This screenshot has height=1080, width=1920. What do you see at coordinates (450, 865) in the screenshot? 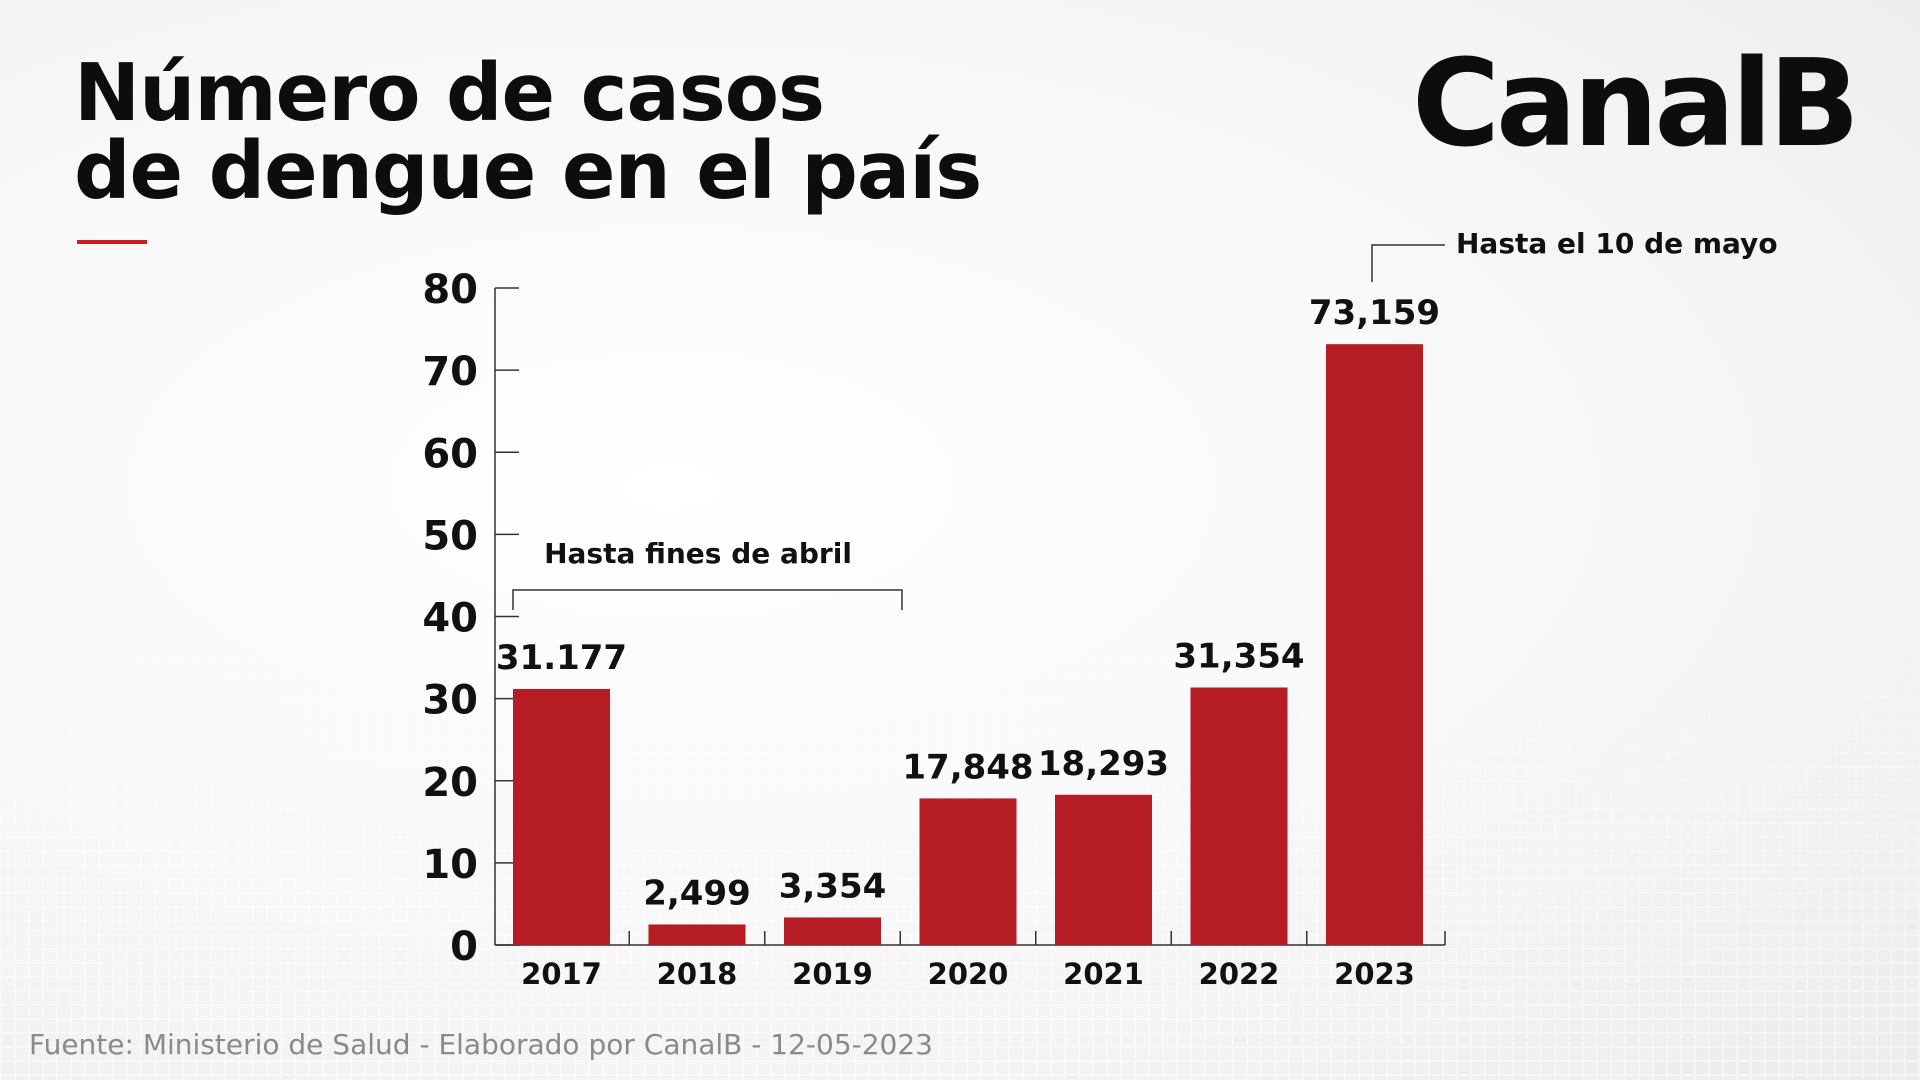
I see `y-tick-label: 10` at bounding box center [450, 865].